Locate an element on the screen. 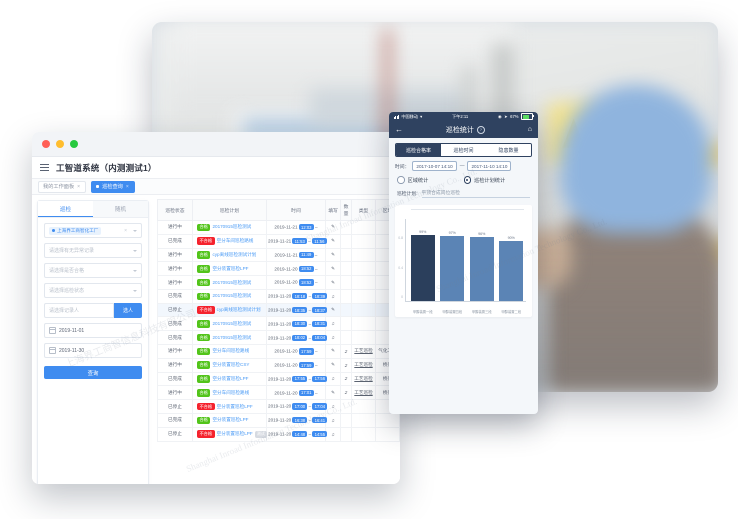  radio-area-stat: 区域统计 is located at coordinates (430, 180).